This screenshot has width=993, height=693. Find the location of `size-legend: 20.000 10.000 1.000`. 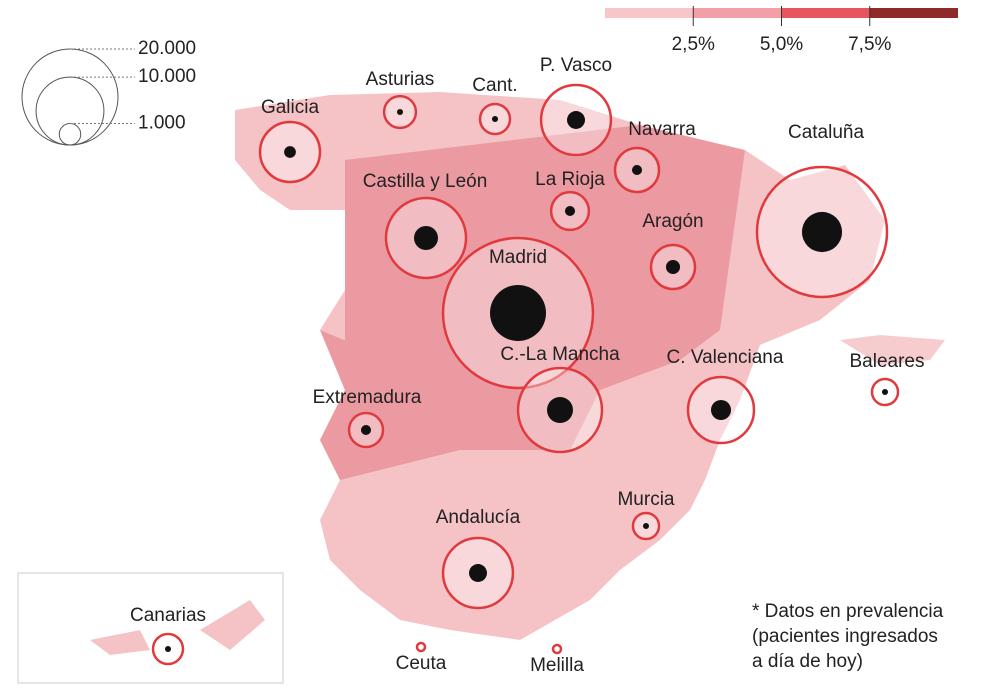

size-legend: 20.000 10.000 1.000 is located at coordinates (108, 92).